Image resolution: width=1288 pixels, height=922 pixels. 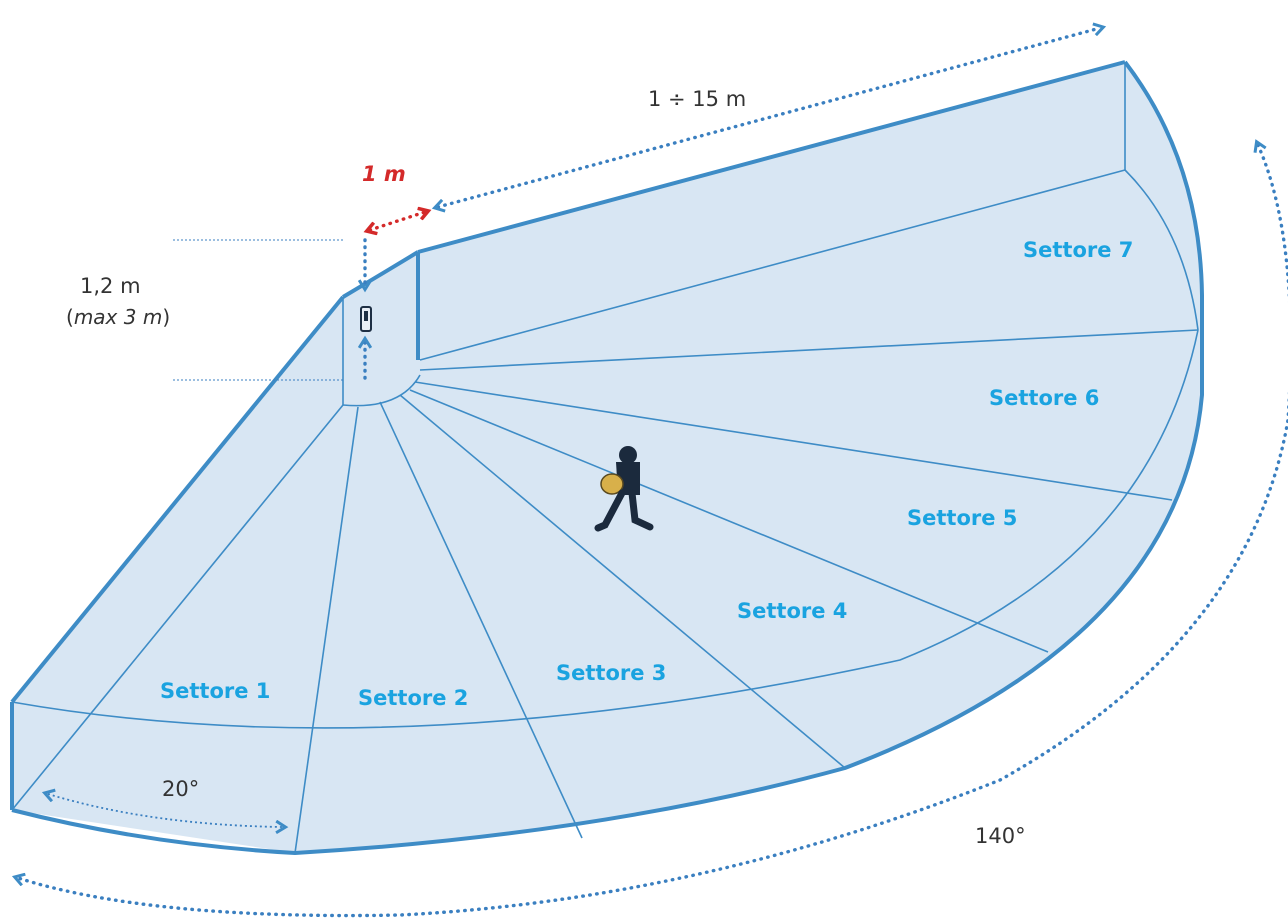 What do you see at coordinates (962, 518) in the screenshot?
I see `sector-label-5: Settore 5` at bounding box center [962, 518].